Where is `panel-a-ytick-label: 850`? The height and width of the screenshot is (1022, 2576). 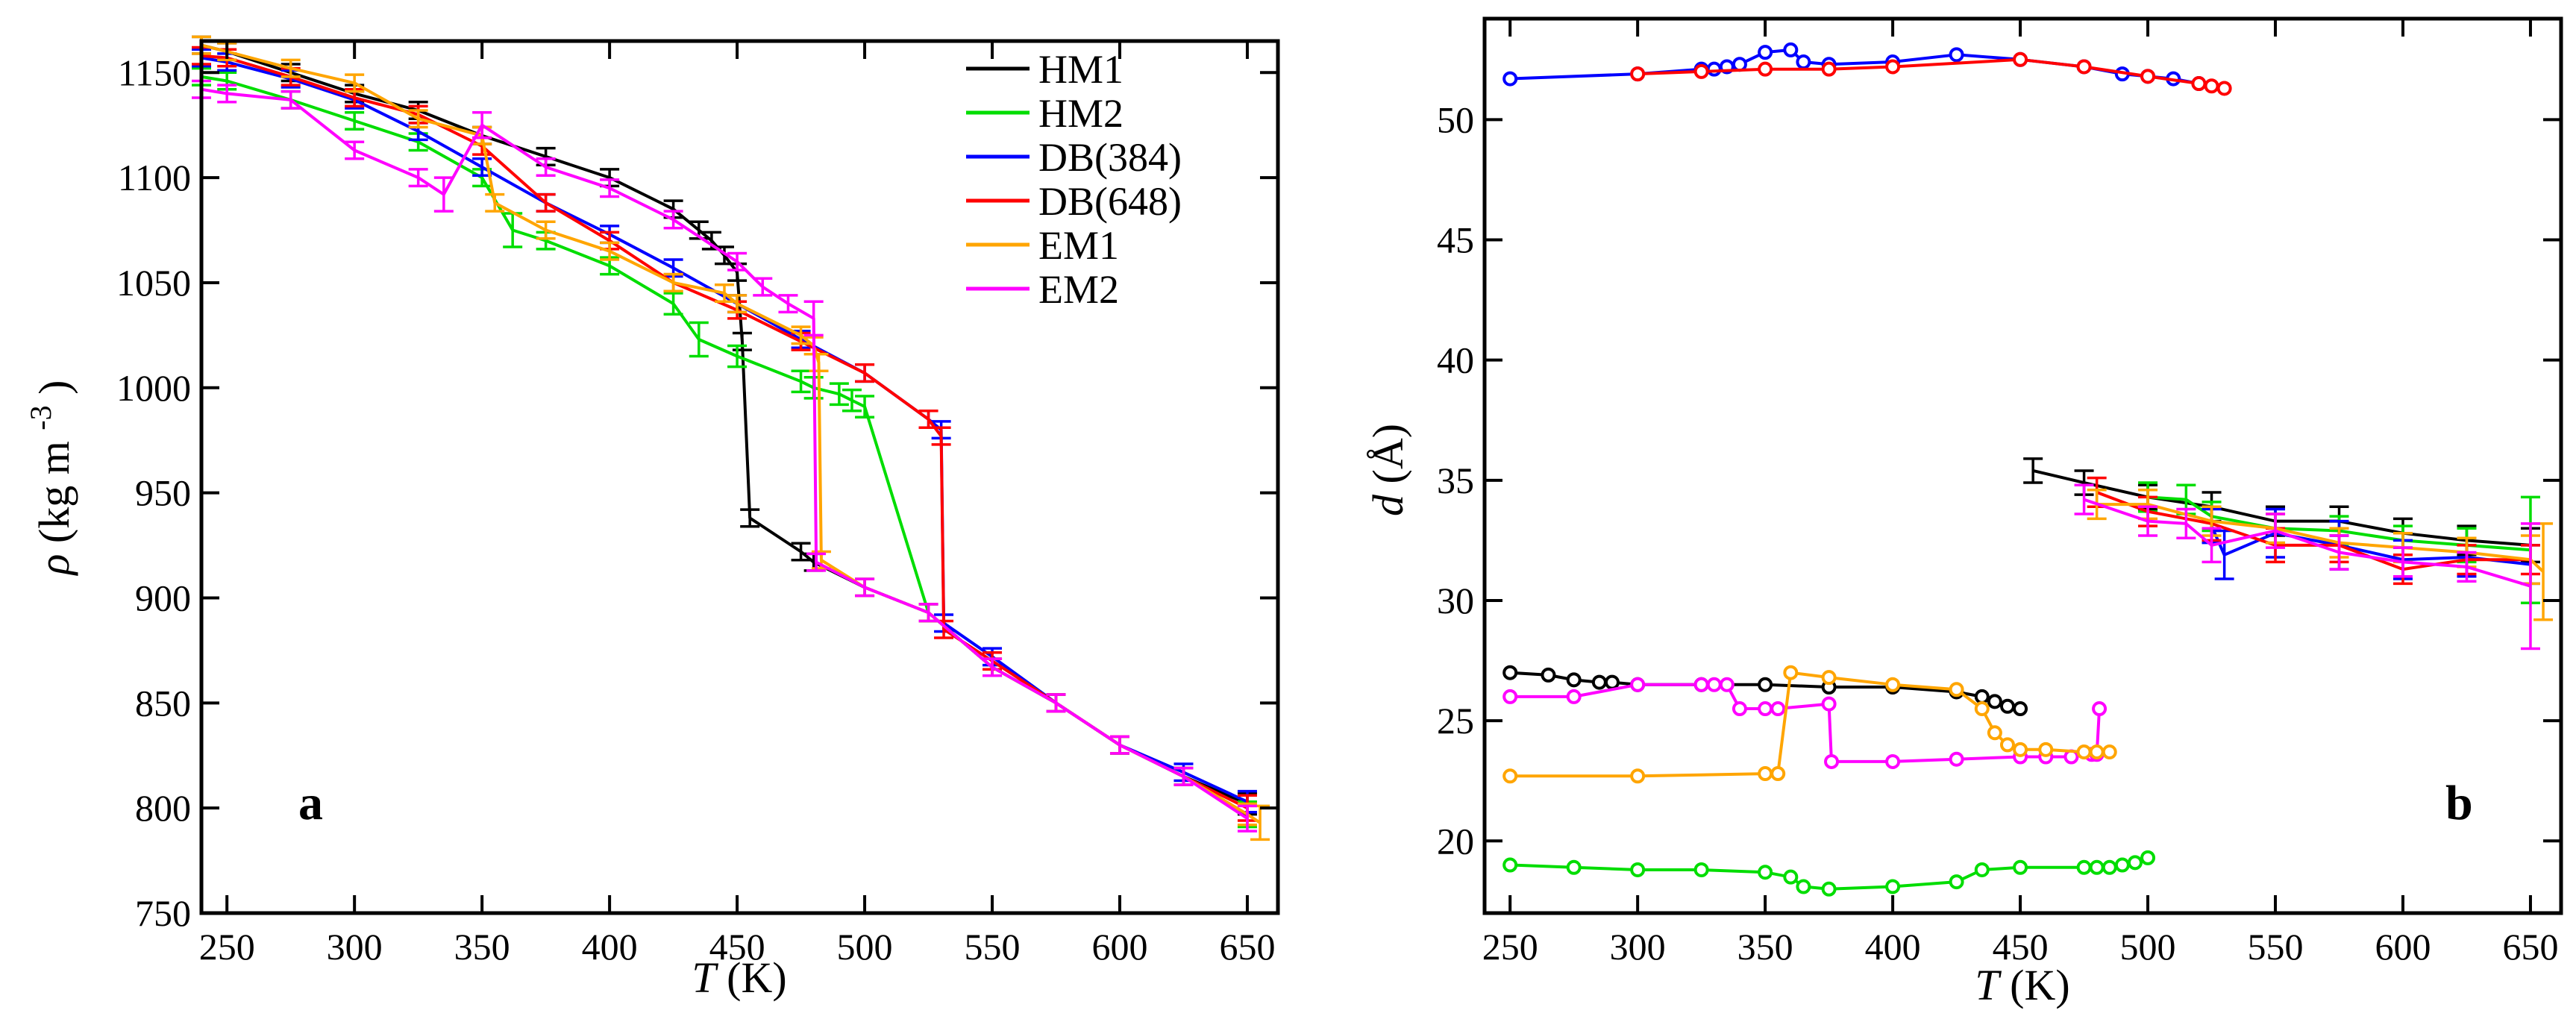 panel-a-ytick-label: 850 is located at coordinates (163, 703).